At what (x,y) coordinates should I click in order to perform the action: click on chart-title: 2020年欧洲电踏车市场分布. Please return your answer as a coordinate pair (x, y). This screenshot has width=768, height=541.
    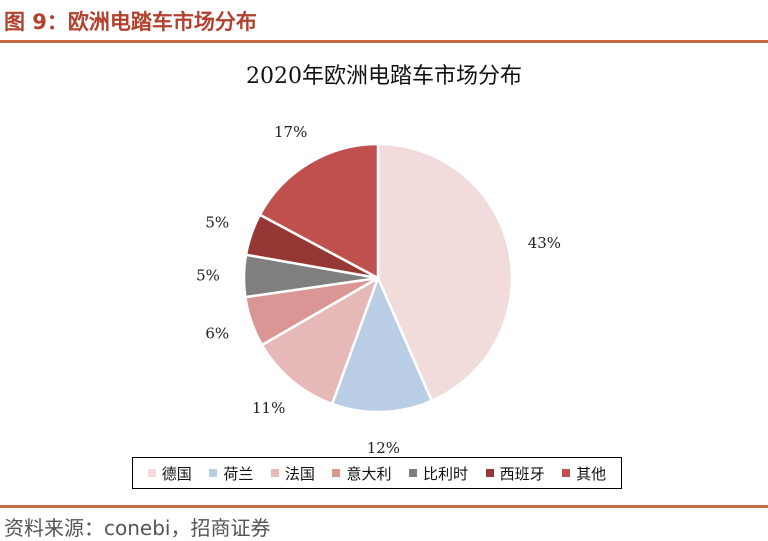
    Looking at the image, I should click on (384, 76).